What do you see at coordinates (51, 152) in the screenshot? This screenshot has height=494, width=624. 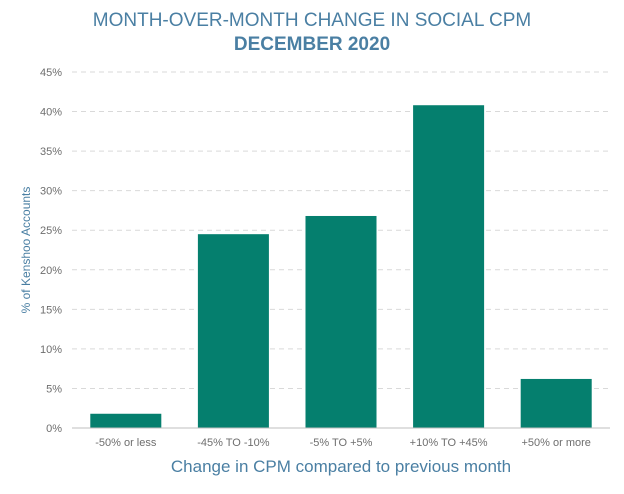 I see `y-tick-label: 35%` at bounding box center [51, 152].